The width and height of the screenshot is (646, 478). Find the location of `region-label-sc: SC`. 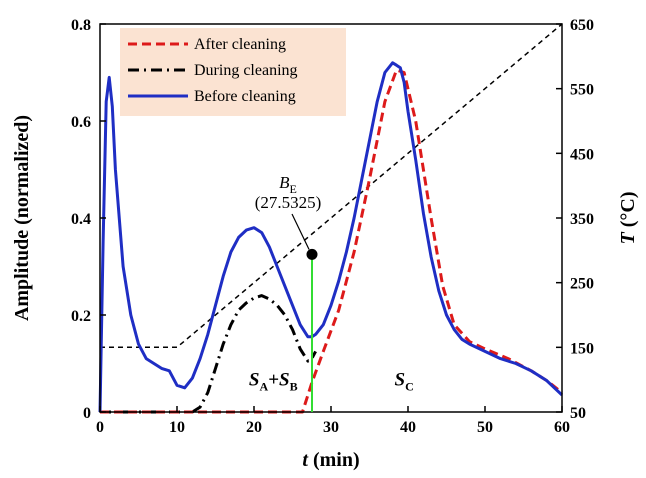

region-label-sc: SC is located at coordinates (404, 381).